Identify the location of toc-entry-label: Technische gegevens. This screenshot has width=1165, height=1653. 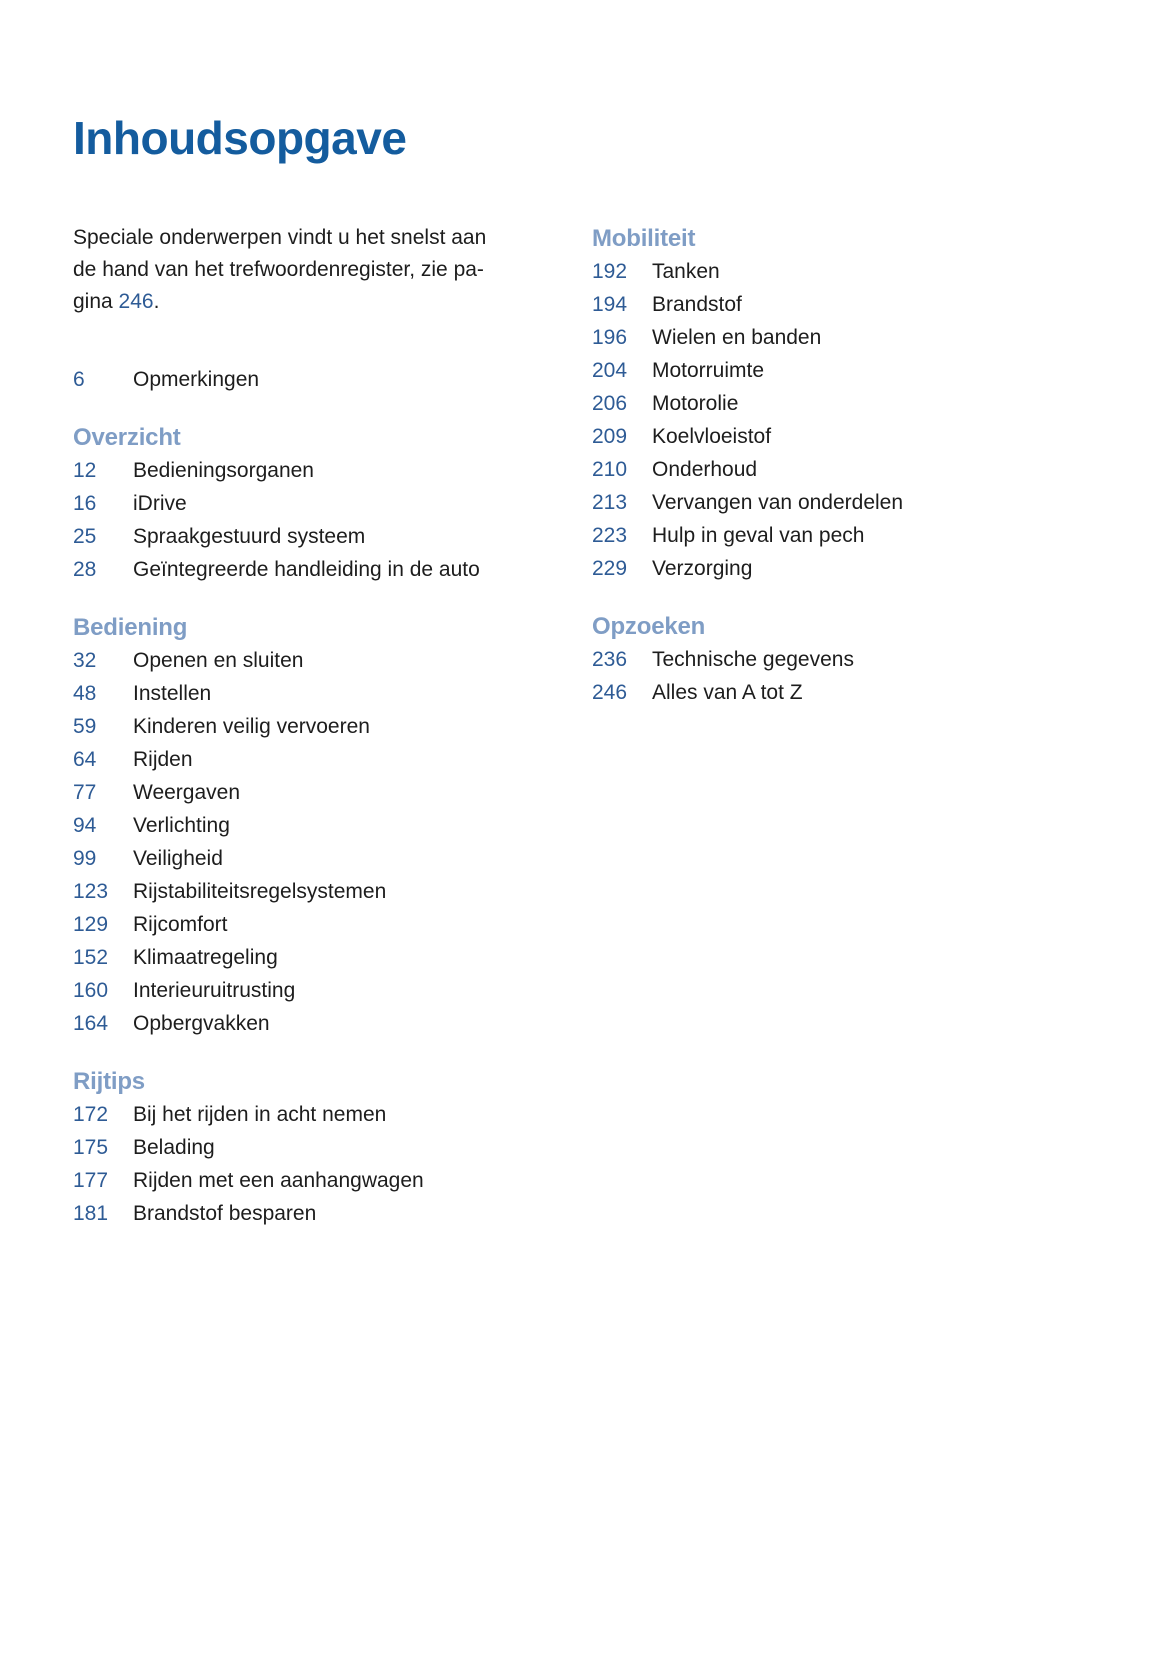
(753, 659).